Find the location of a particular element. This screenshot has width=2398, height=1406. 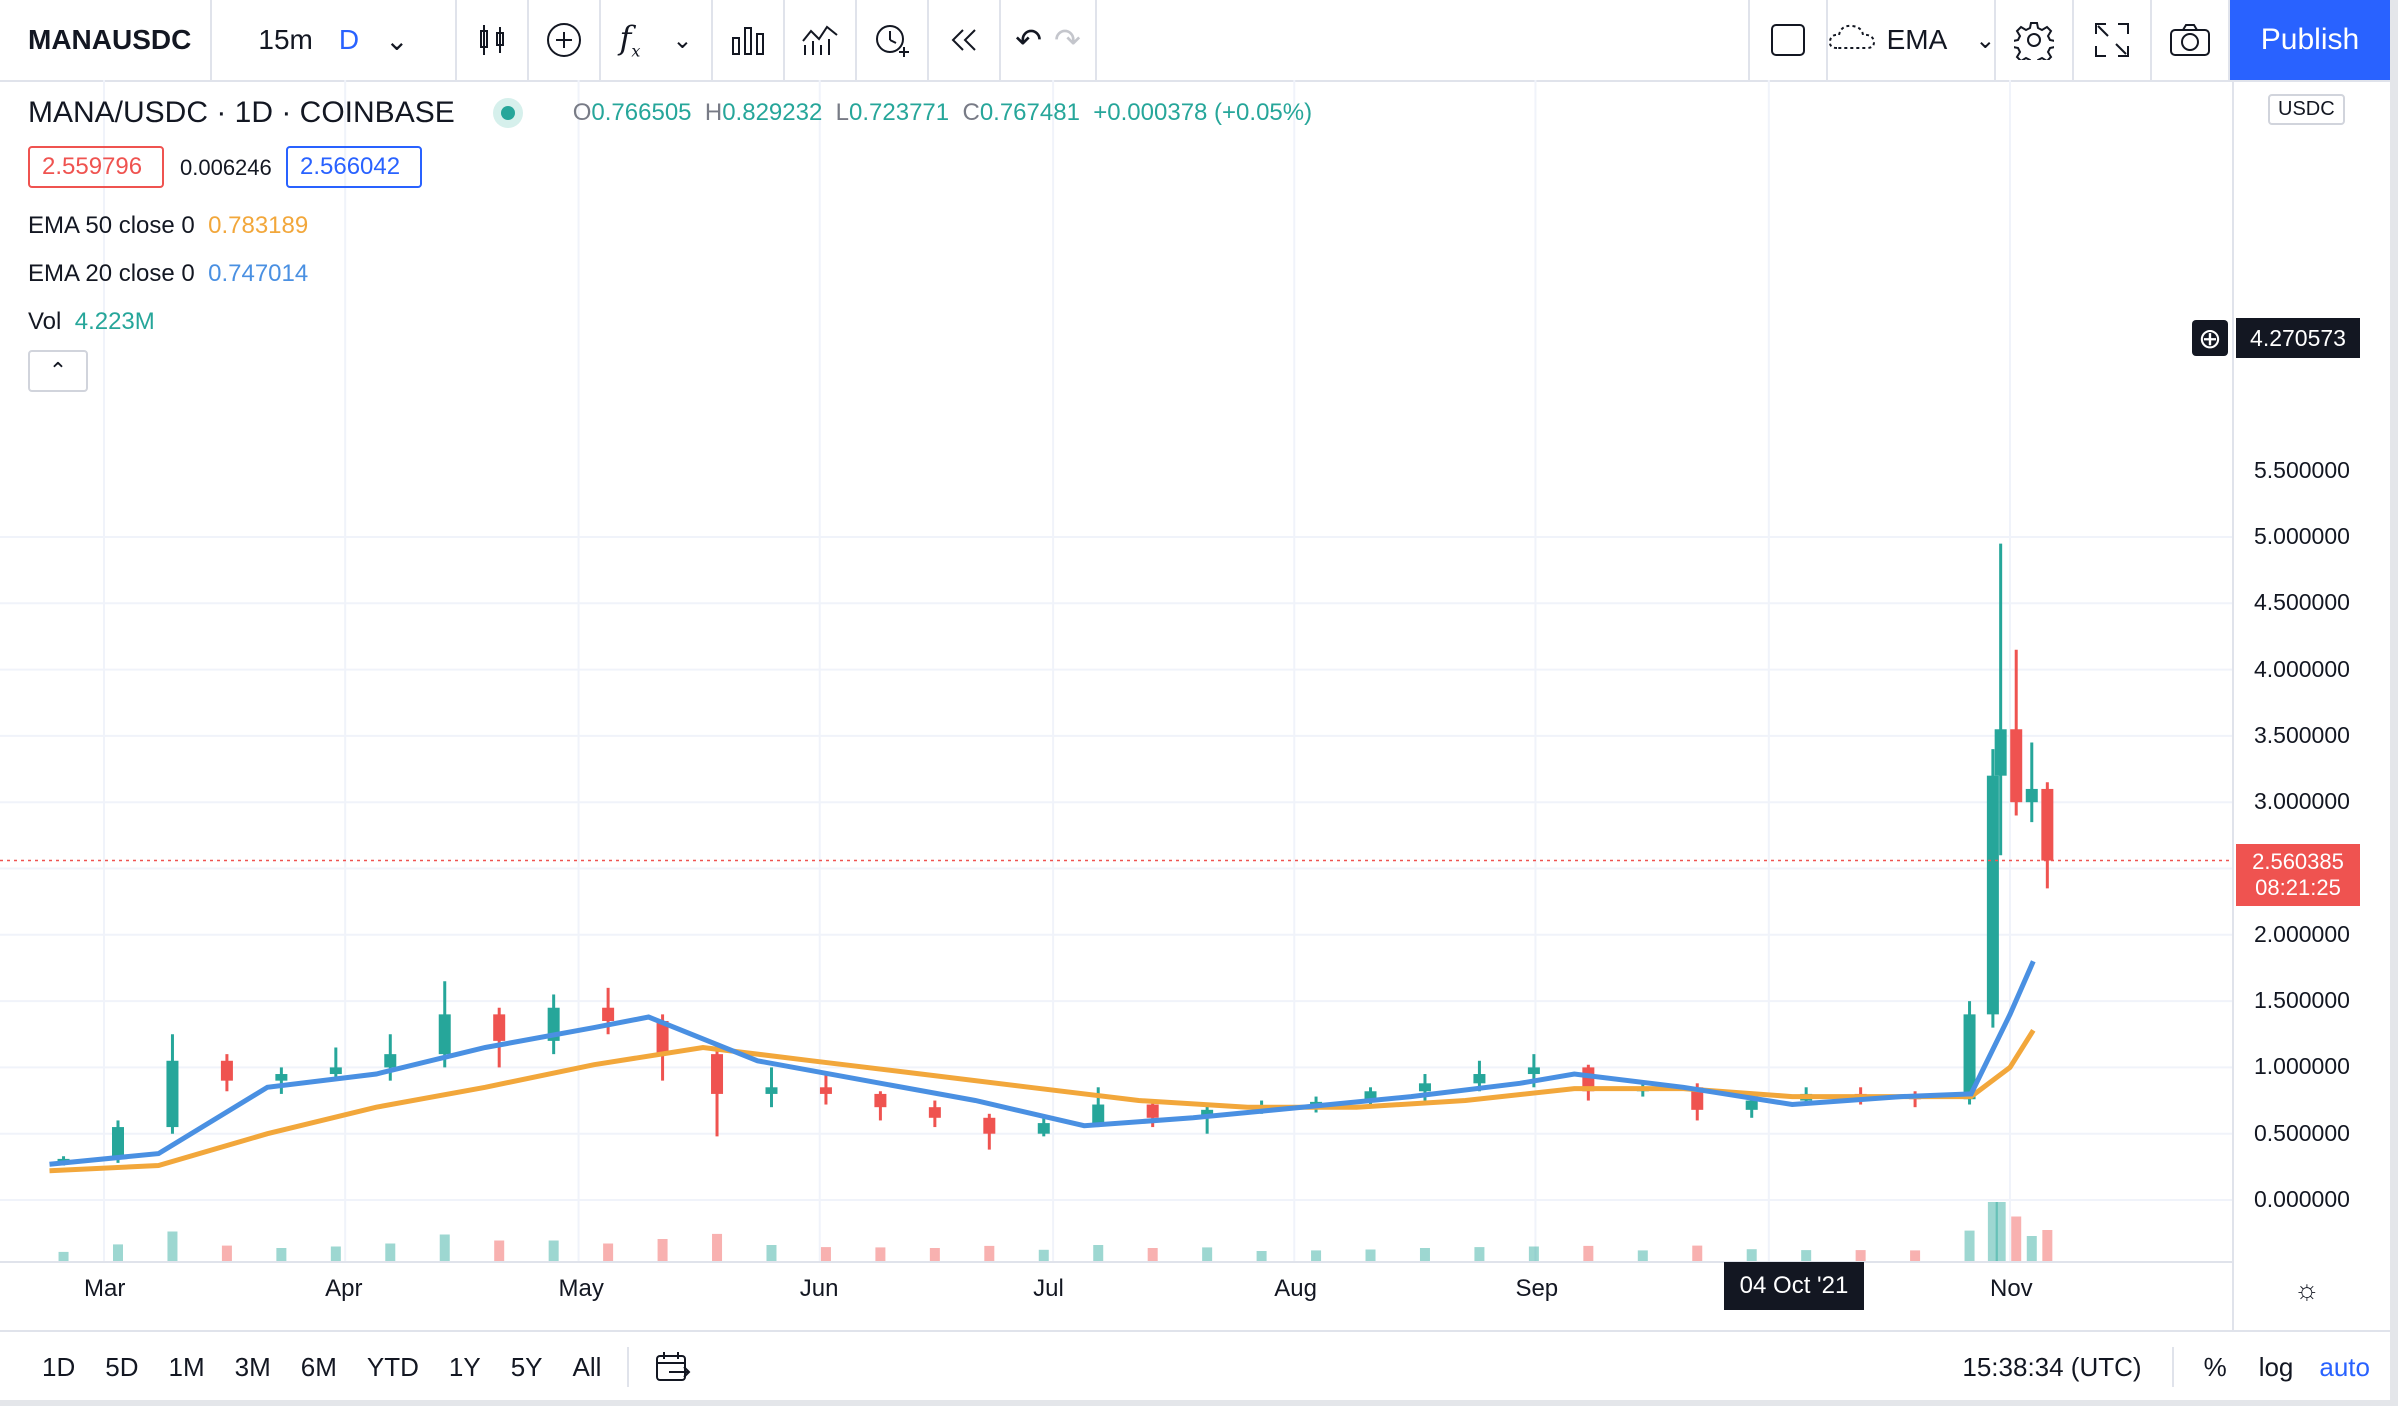

volume-value: 4.223M is located at coordinates (114, 321).